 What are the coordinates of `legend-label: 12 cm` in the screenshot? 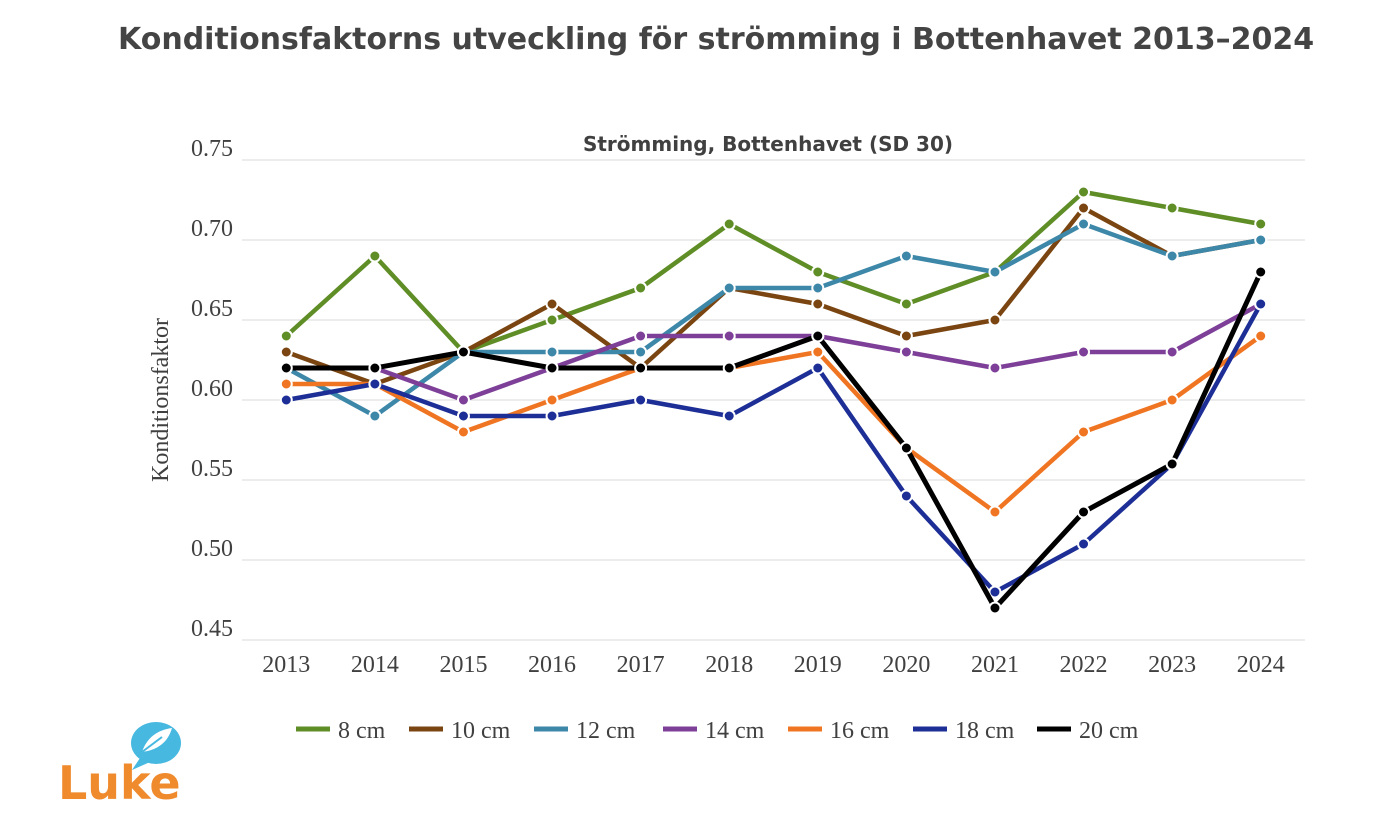 It's located at (606, 731).